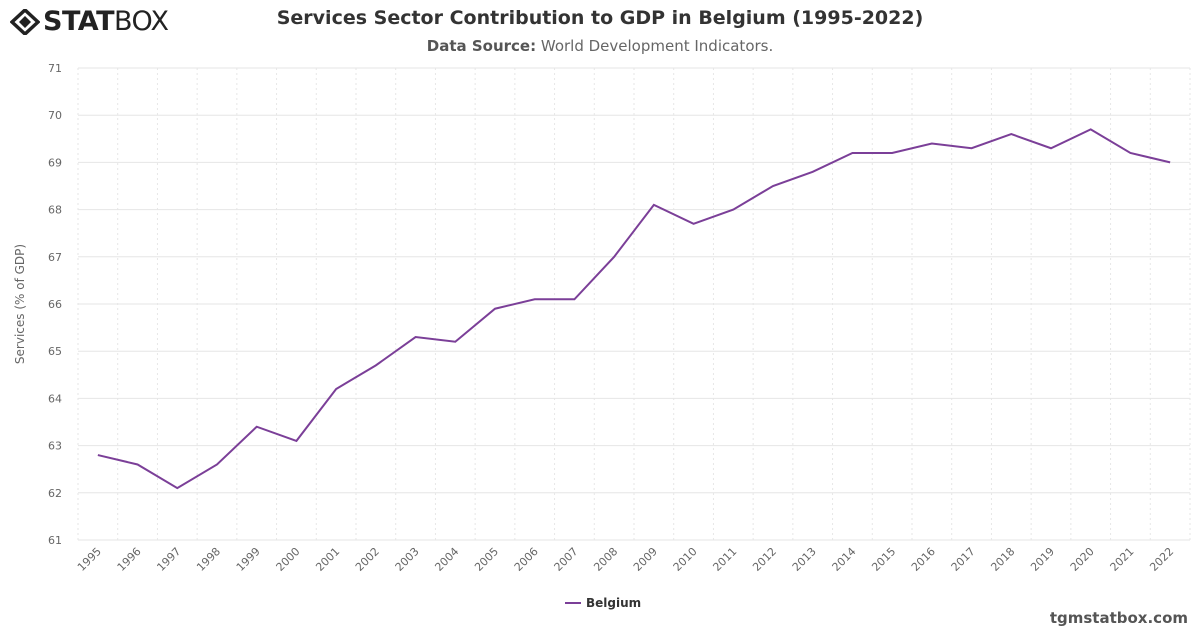 Image resolution: width=1200 pixels, height=630 pixels. What do you see at coordinates (55, 304) in the screenshot?
I see `y-tick-label: 66` at bounding box center [55, 304].